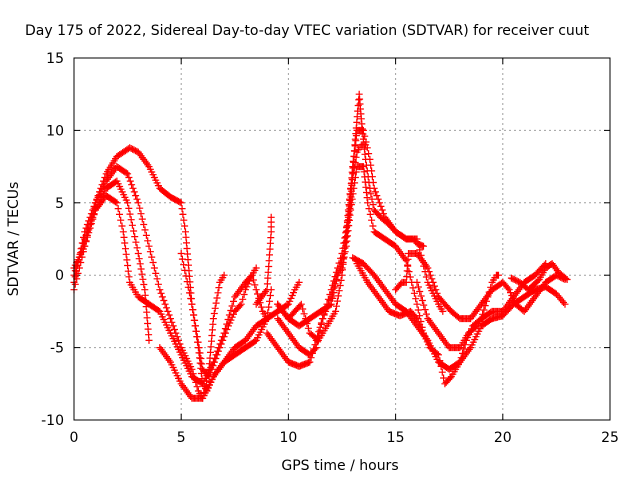 The image size is (640, 480). I want to click on x-tick-label: 5, so click(181, 438).